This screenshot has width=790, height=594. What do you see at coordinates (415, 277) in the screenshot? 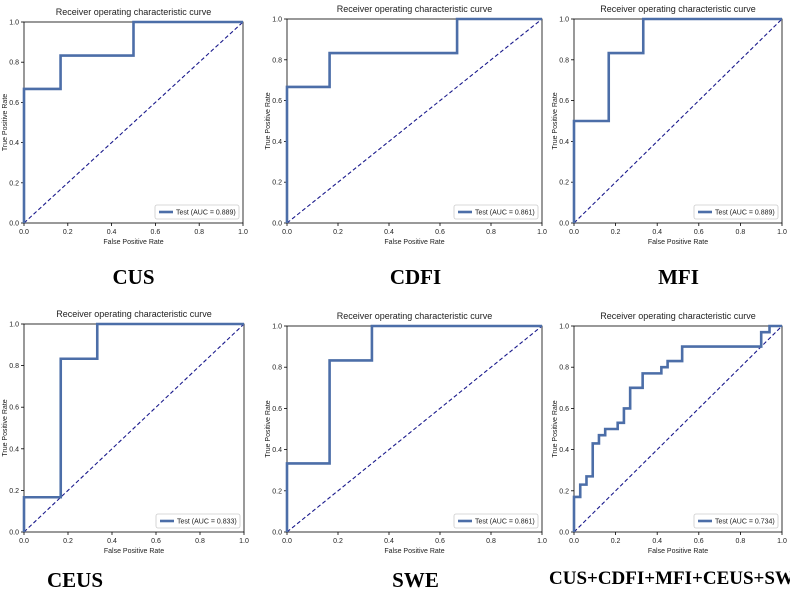
I see `caption-cdfi: CDFI` at bounding box center [415, 277].